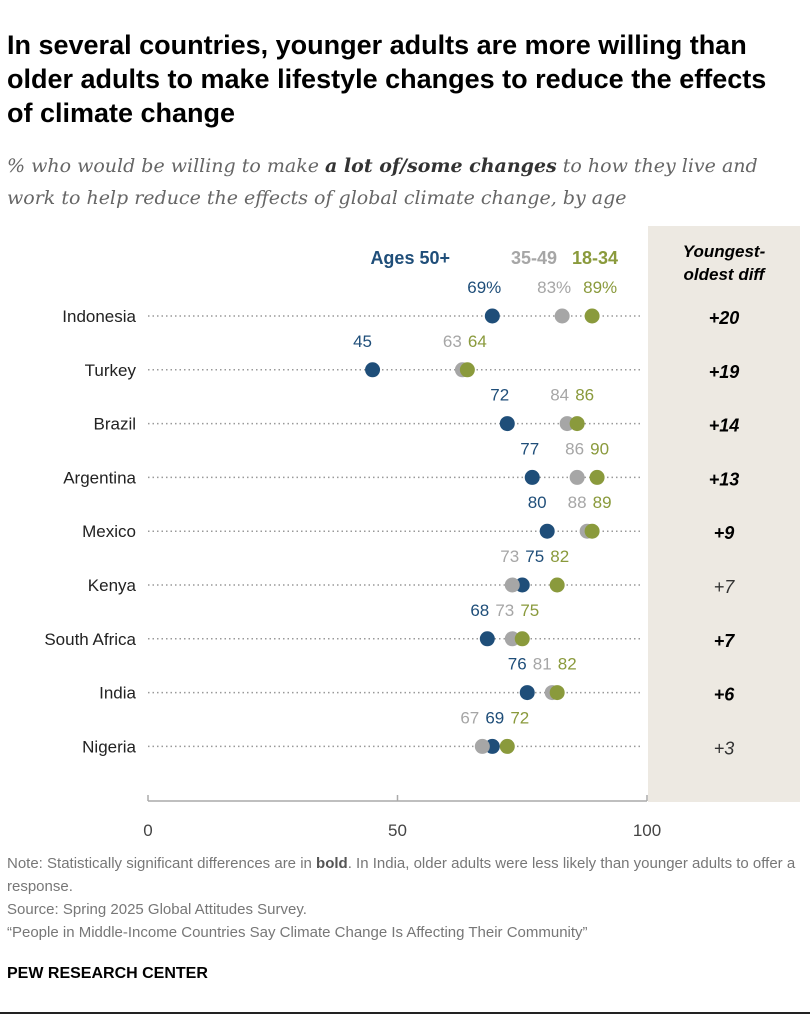  I want to click on category-label: Argentina, so click(99, 477).